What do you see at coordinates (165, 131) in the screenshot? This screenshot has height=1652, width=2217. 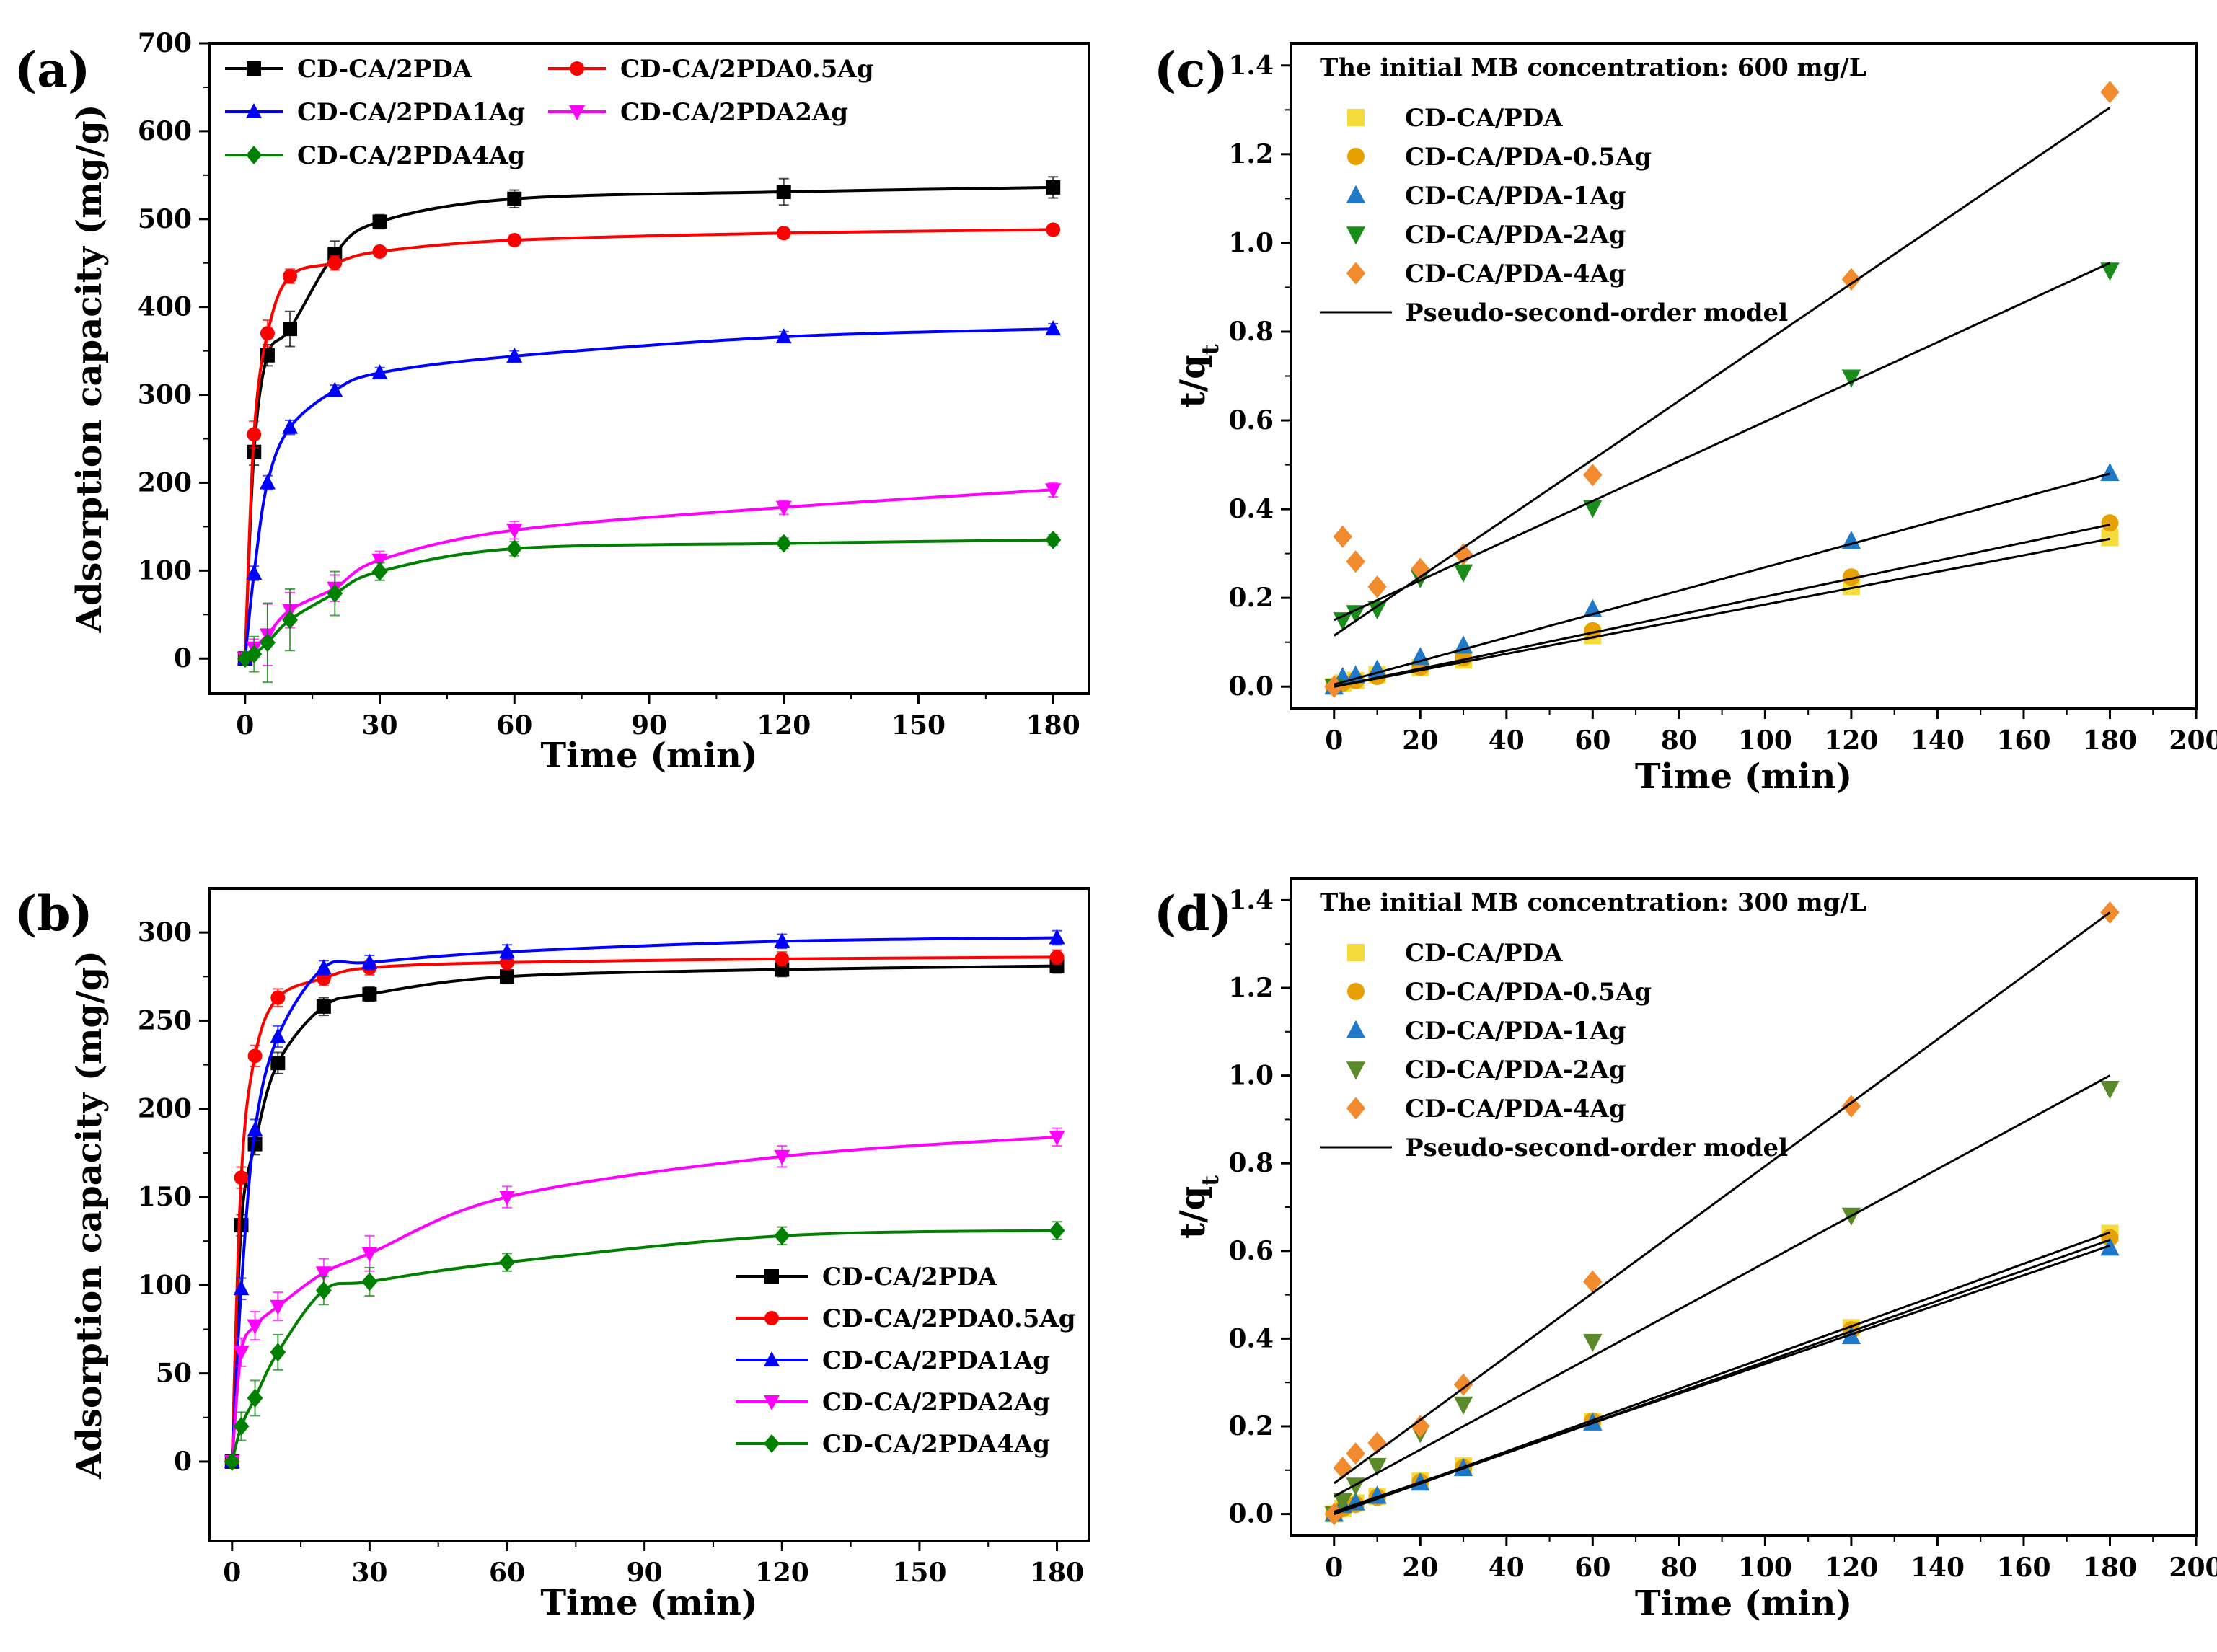 I see `y-tick-label: 600` at bounding box center [165, 131].